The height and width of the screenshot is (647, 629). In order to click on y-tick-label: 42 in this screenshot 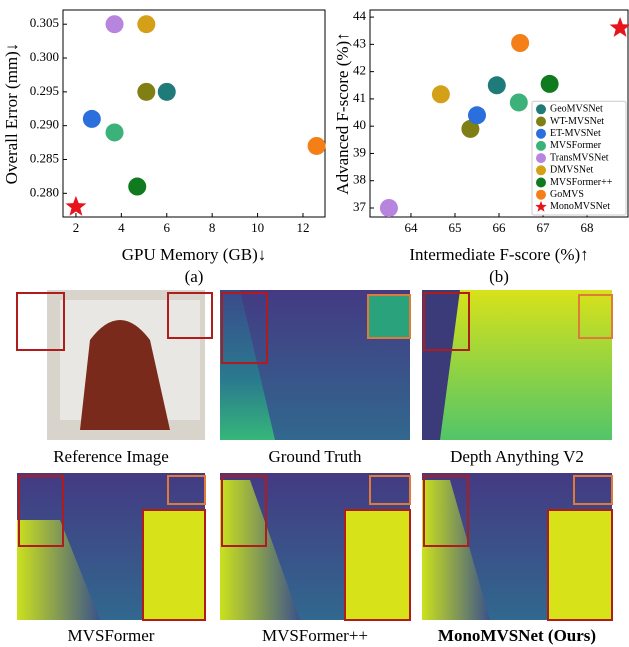, I will do `click(359, 70)`.